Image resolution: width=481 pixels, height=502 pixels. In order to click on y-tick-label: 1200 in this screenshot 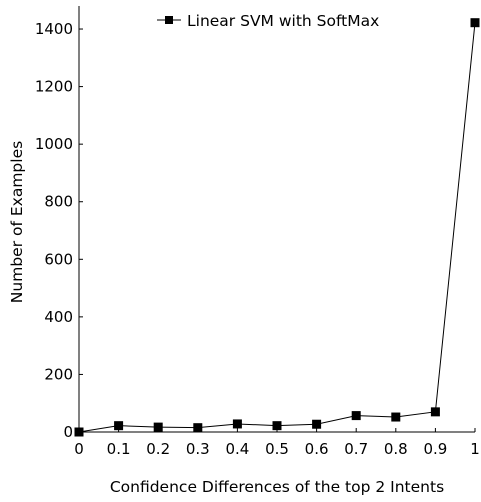, I will do `click(54, 87)`.